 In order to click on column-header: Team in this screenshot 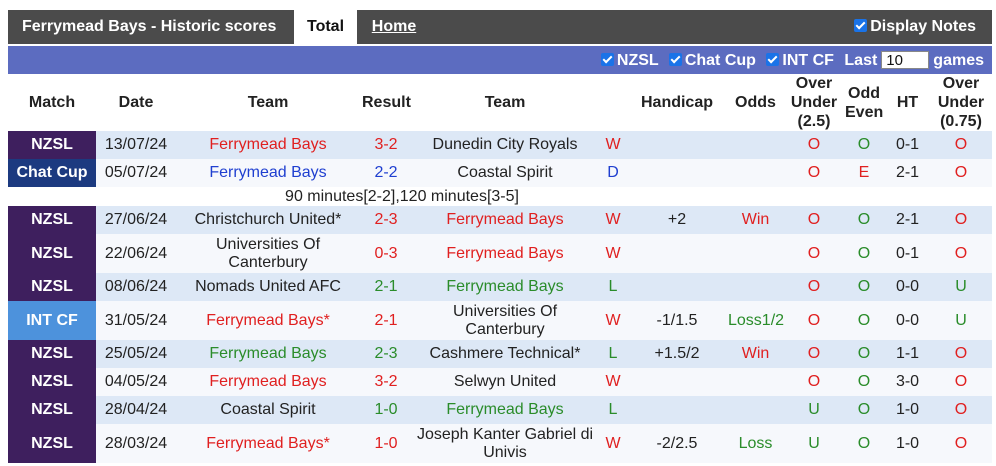, I will do `click(268, 102)`.